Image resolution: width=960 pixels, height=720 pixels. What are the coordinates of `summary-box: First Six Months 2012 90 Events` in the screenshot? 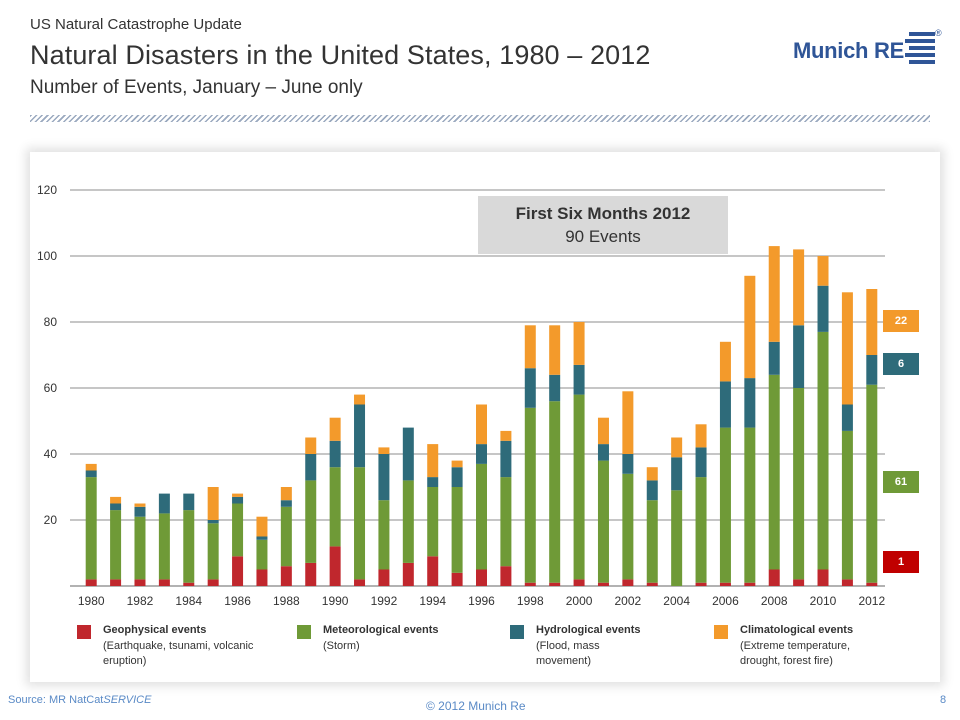 It's located at (603, 225).